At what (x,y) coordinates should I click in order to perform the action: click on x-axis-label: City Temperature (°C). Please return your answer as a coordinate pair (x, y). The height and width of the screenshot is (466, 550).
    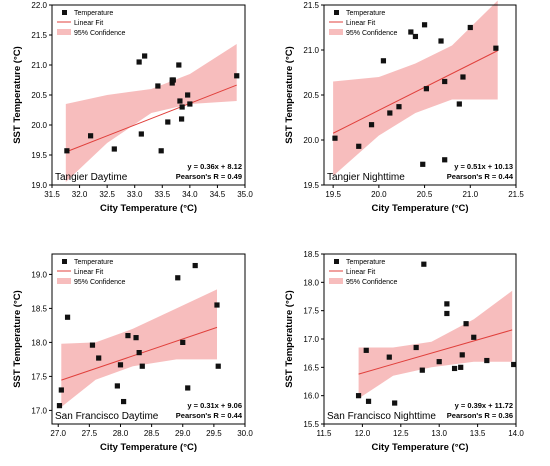
    Looking at the image, I should click on (419, 447).